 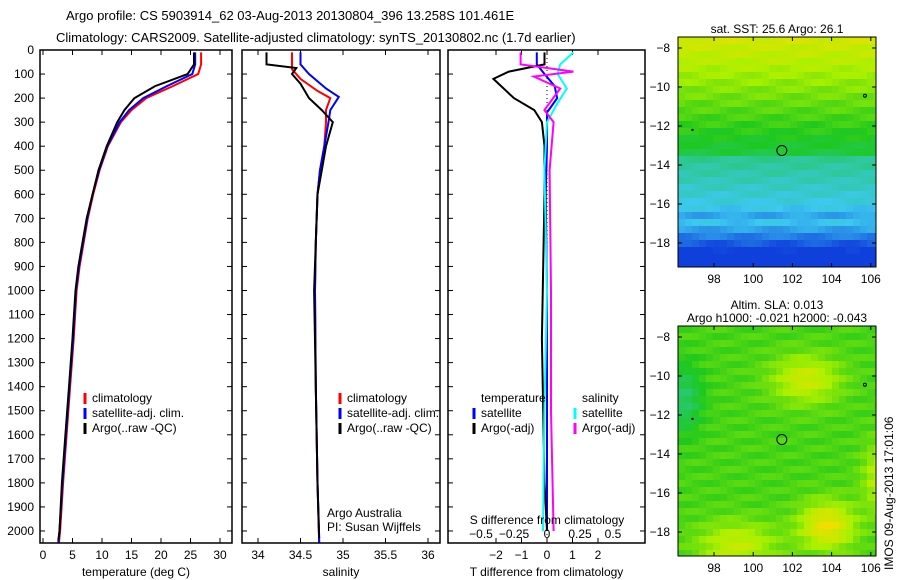 What do you see at coordinates (343, 555) in the screenshot?
I see `x-tick-label: 35` at bounding box center [343, 555].